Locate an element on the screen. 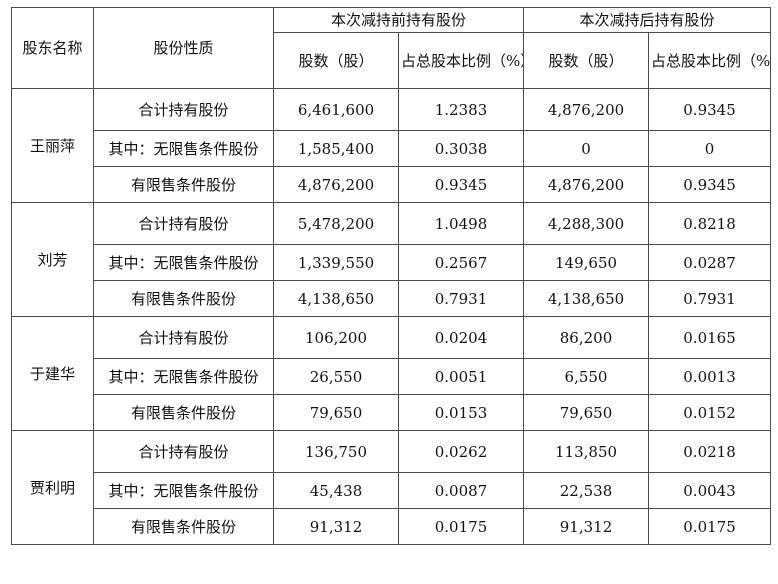 This screenshot has width=778, height=584. before-shares-cell: 6,461,600 is located at coordinates (336, 109).